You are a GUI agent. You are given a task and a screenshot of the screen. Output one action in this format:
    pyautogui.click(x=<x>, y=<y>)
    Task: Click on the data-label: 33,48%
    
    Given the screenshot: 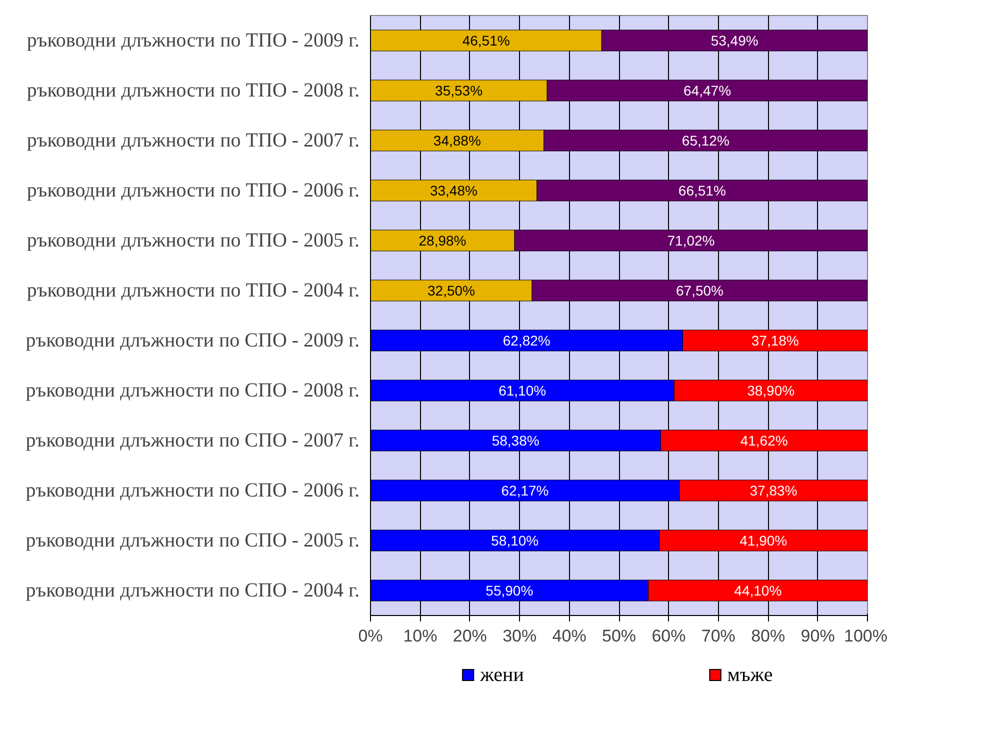 What is the action you would take?
    pyautogui.click(x=454, y=190)
    